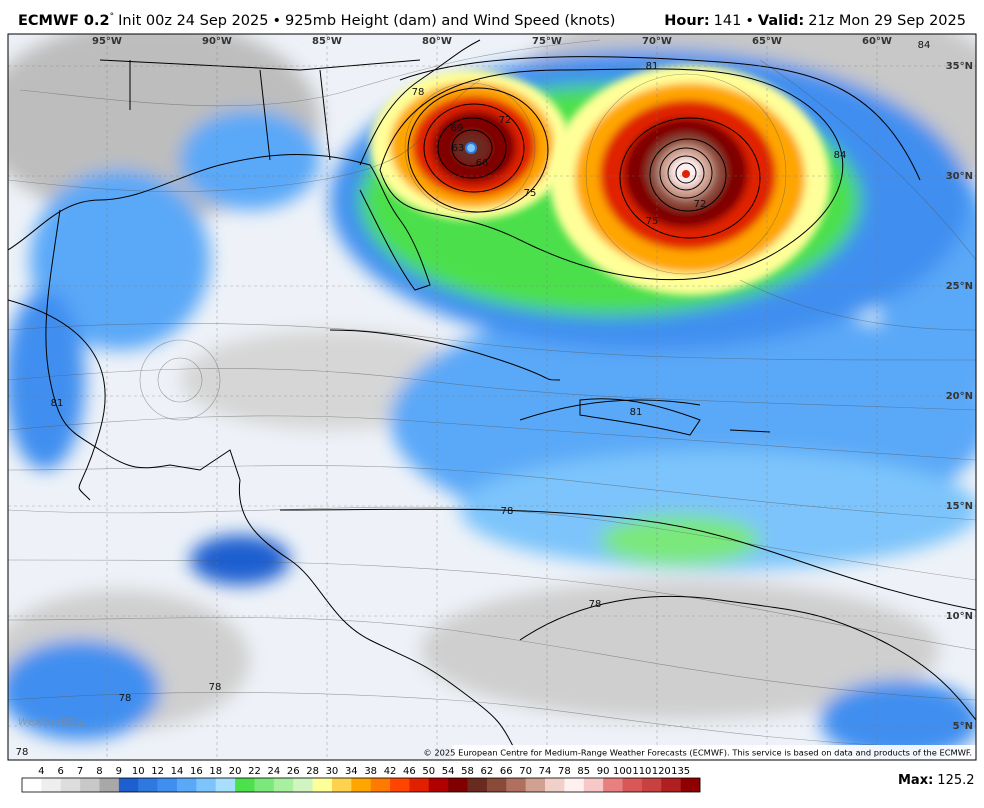 The height and width of the screenshot is (808, 984). What do you see at coordinates (525, 771) in the screenshot?
I see `colorbar-label: 70` at bounding box center [525, 771].